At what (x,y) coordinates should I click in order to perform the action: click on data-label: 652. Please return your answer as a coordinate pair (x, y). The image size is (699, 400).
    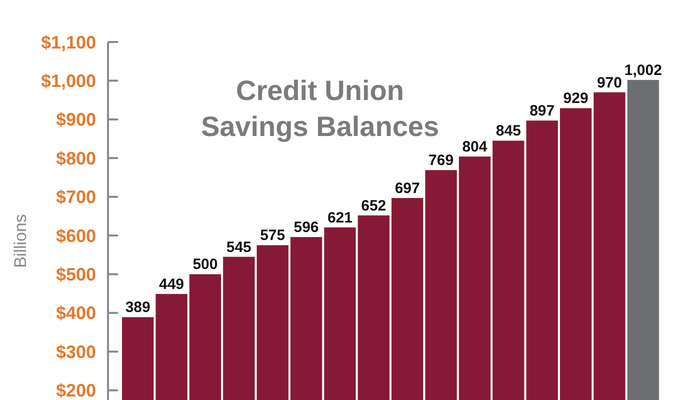
    Looking at the image, I should click on (373, 205).